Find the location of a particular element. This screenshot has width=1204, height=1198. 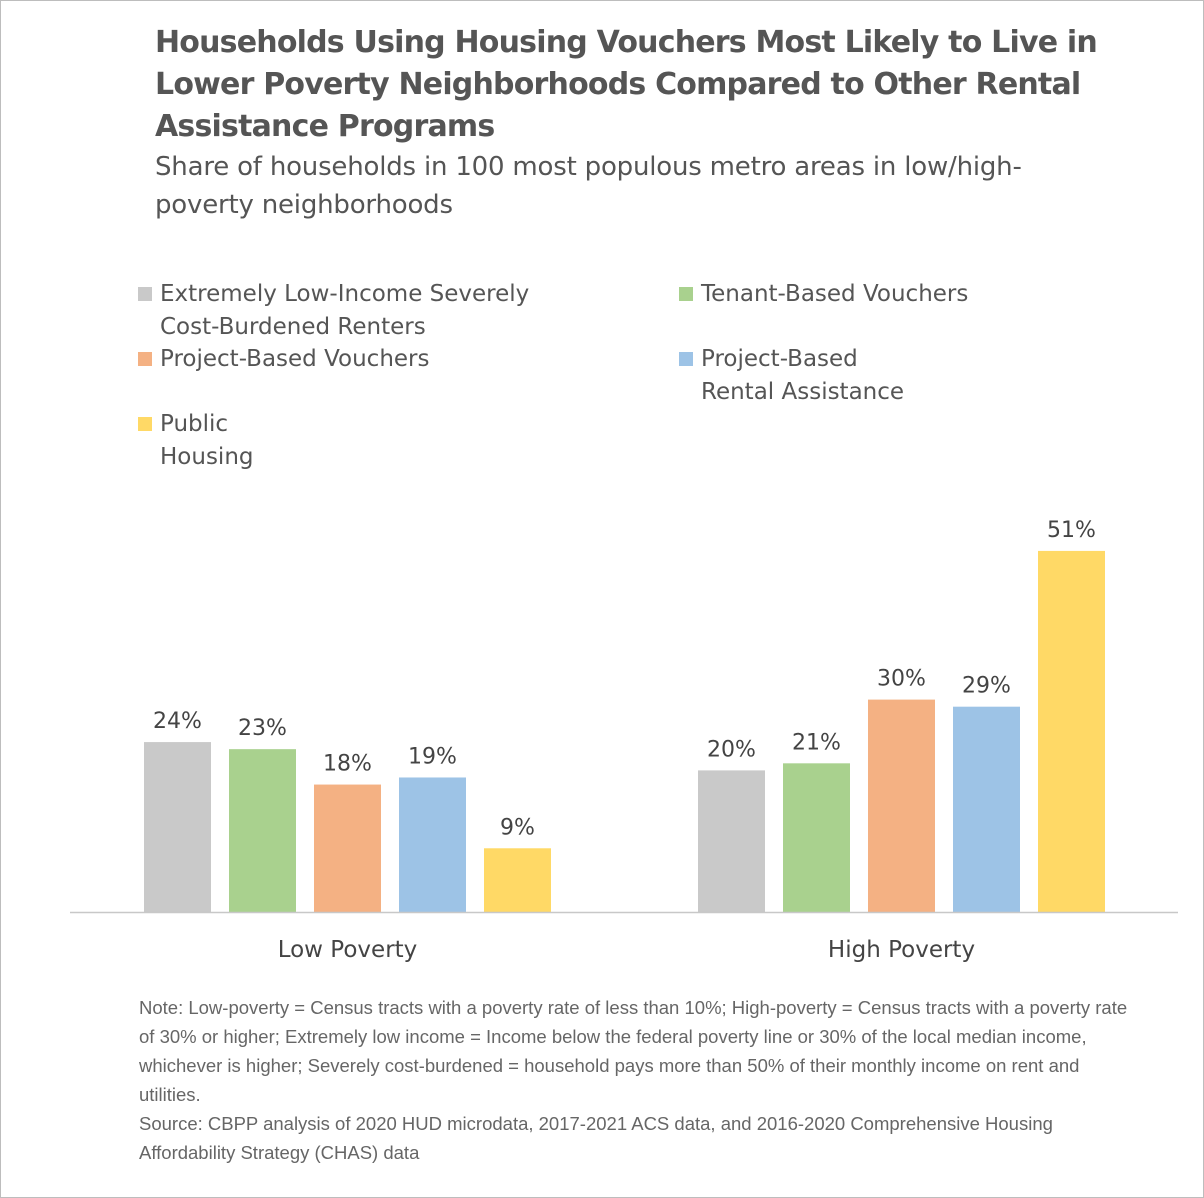

legend-label: Project-Based Vouchers is located at coordinates (295, 359).